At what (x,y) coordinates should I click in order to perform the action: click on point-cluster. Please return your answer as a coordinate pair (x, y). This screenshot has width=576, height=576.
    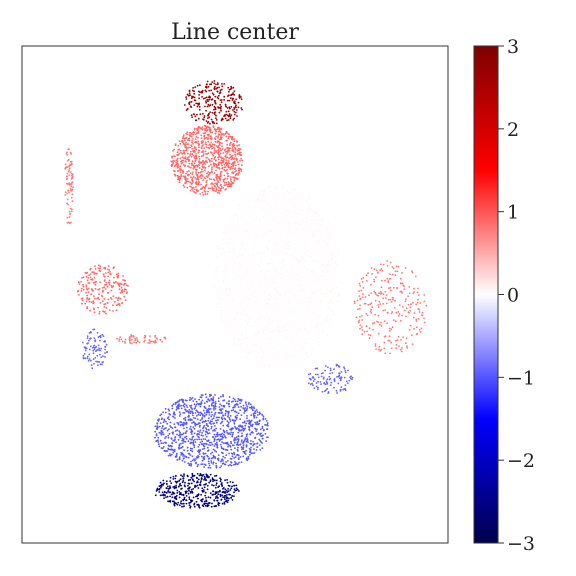
    Looking at the image, I should click on (207, 160).